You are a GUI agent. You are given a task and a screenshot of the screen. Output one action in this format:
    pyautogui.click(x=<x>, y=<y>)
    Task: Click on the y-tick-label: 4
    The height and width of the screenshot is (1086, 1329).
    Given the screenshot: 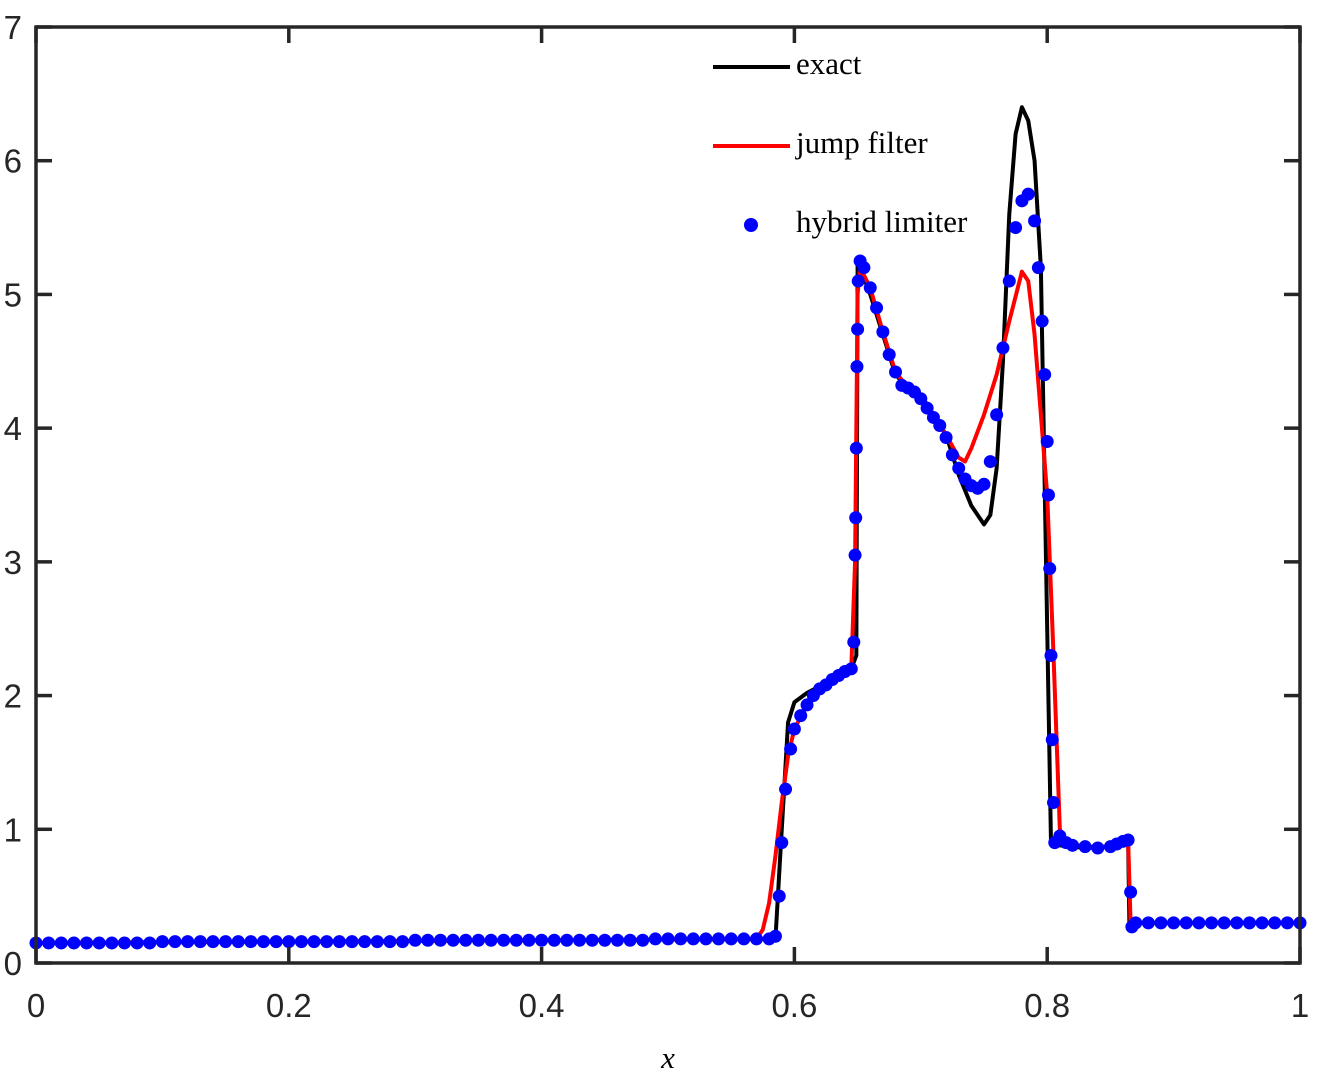 What is the action you would take?
    pyautogui.click(x=13, y=428)
    